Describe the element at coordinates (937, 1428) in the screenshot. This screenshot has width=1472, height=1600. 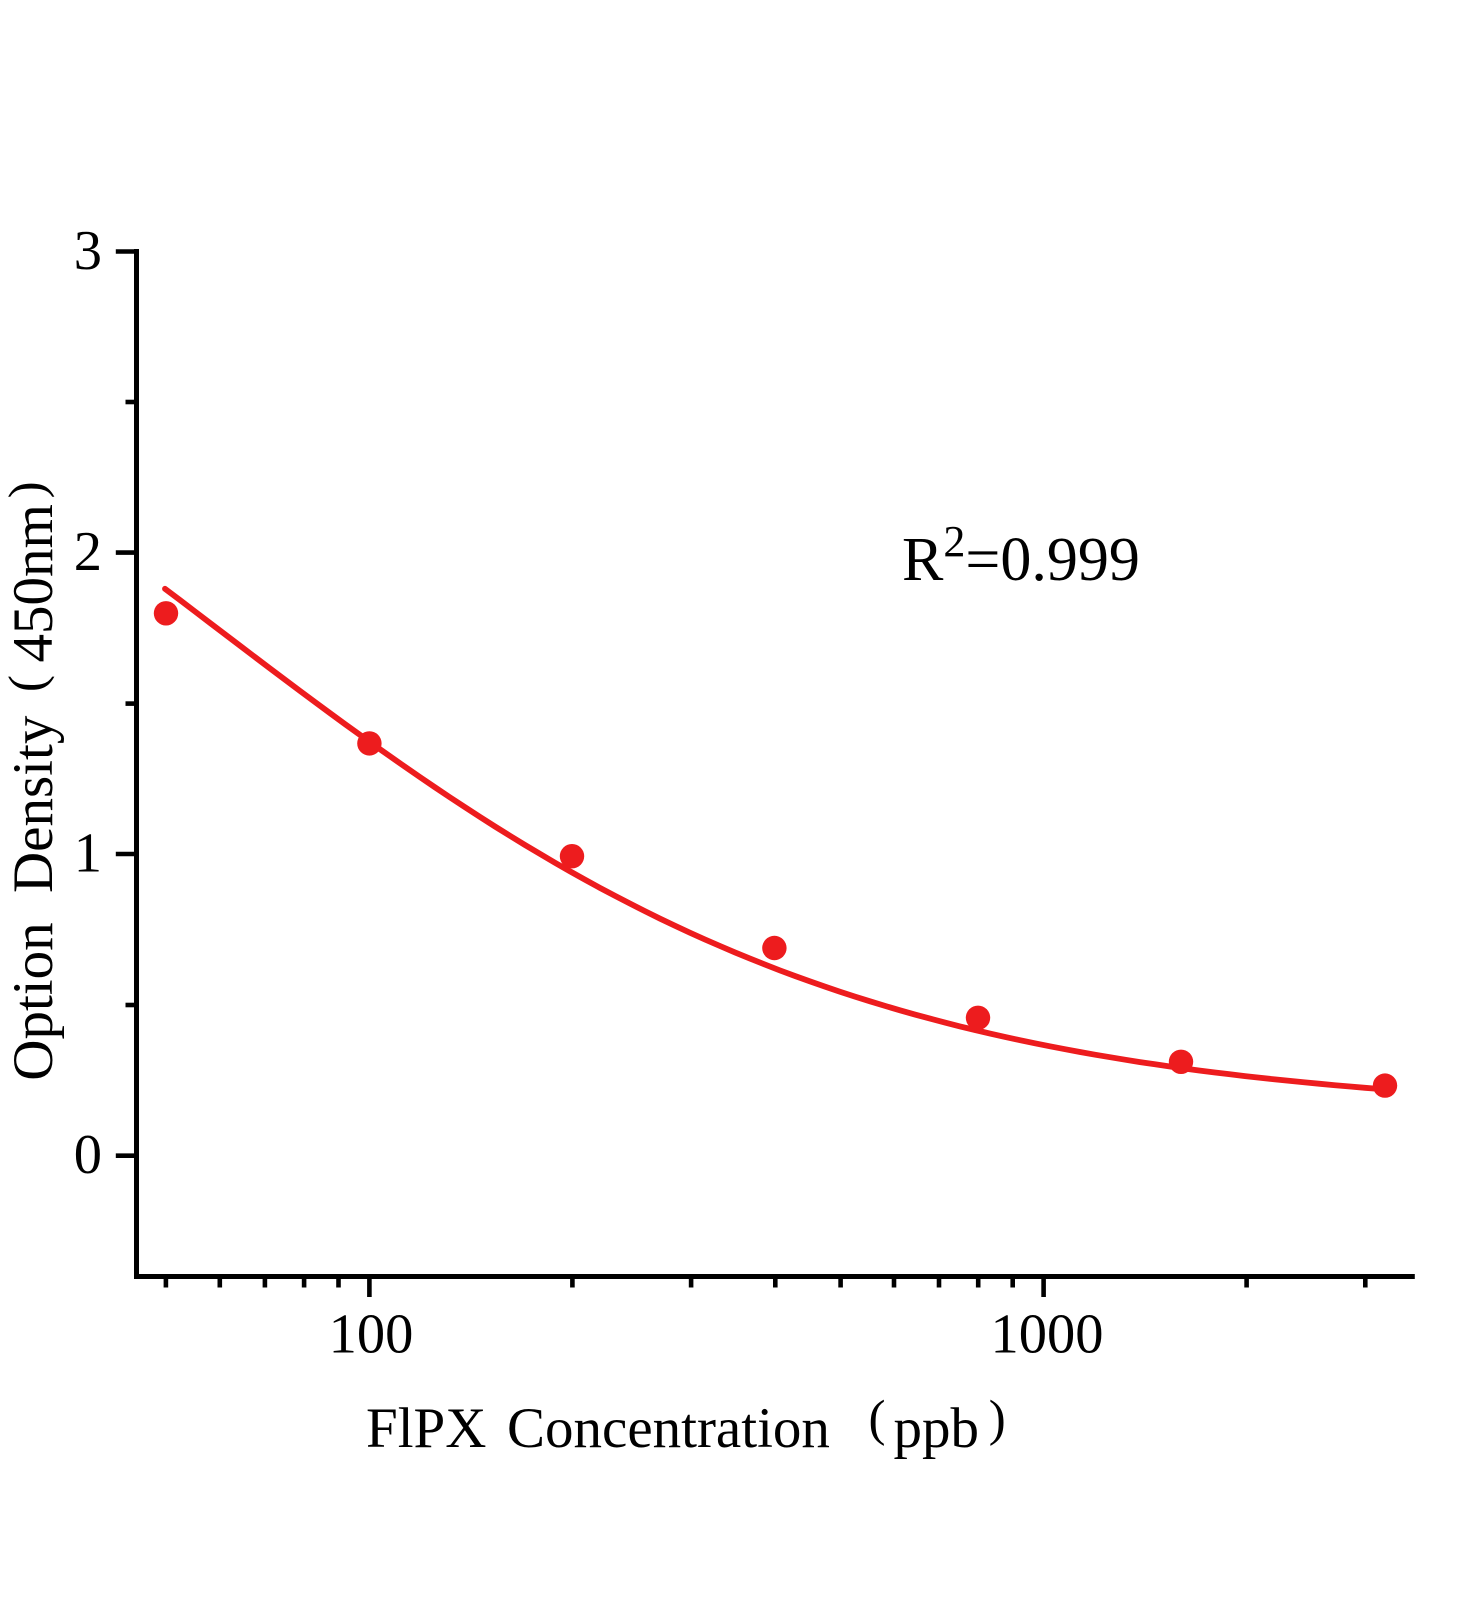
I see `svg-text: ppb` at that location.